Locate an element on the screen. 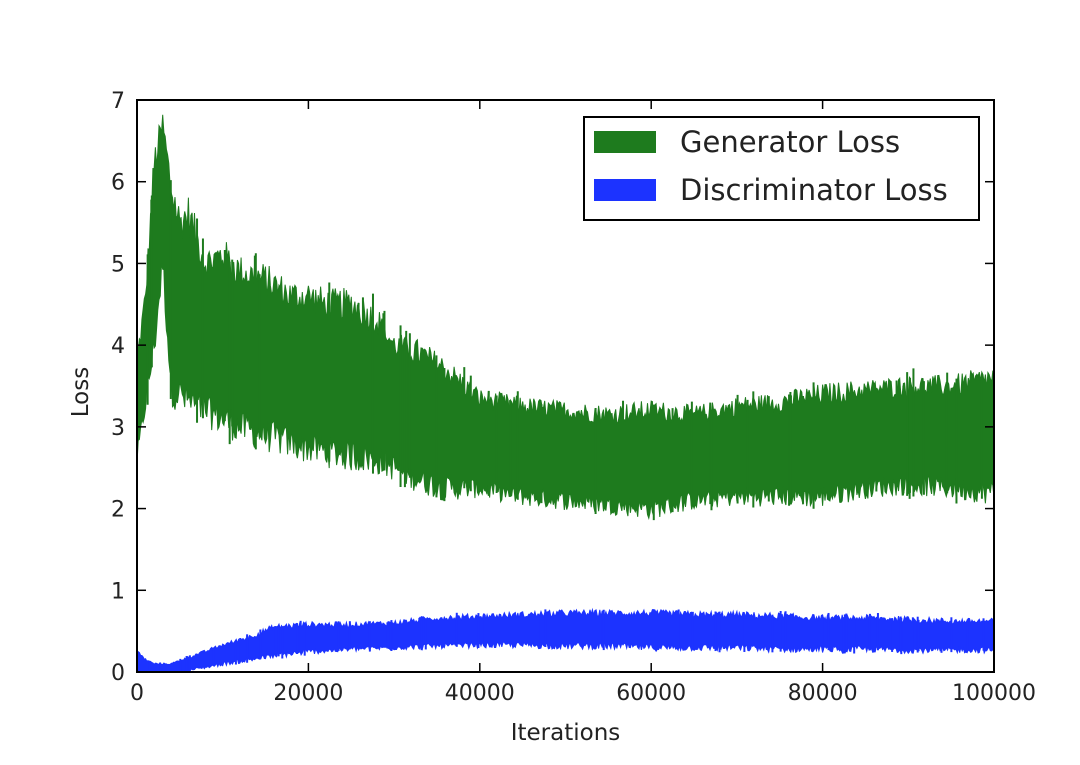 This screenshot has height=765, width=1080. legend-swatch-generator is located at coordinates (625, 142).